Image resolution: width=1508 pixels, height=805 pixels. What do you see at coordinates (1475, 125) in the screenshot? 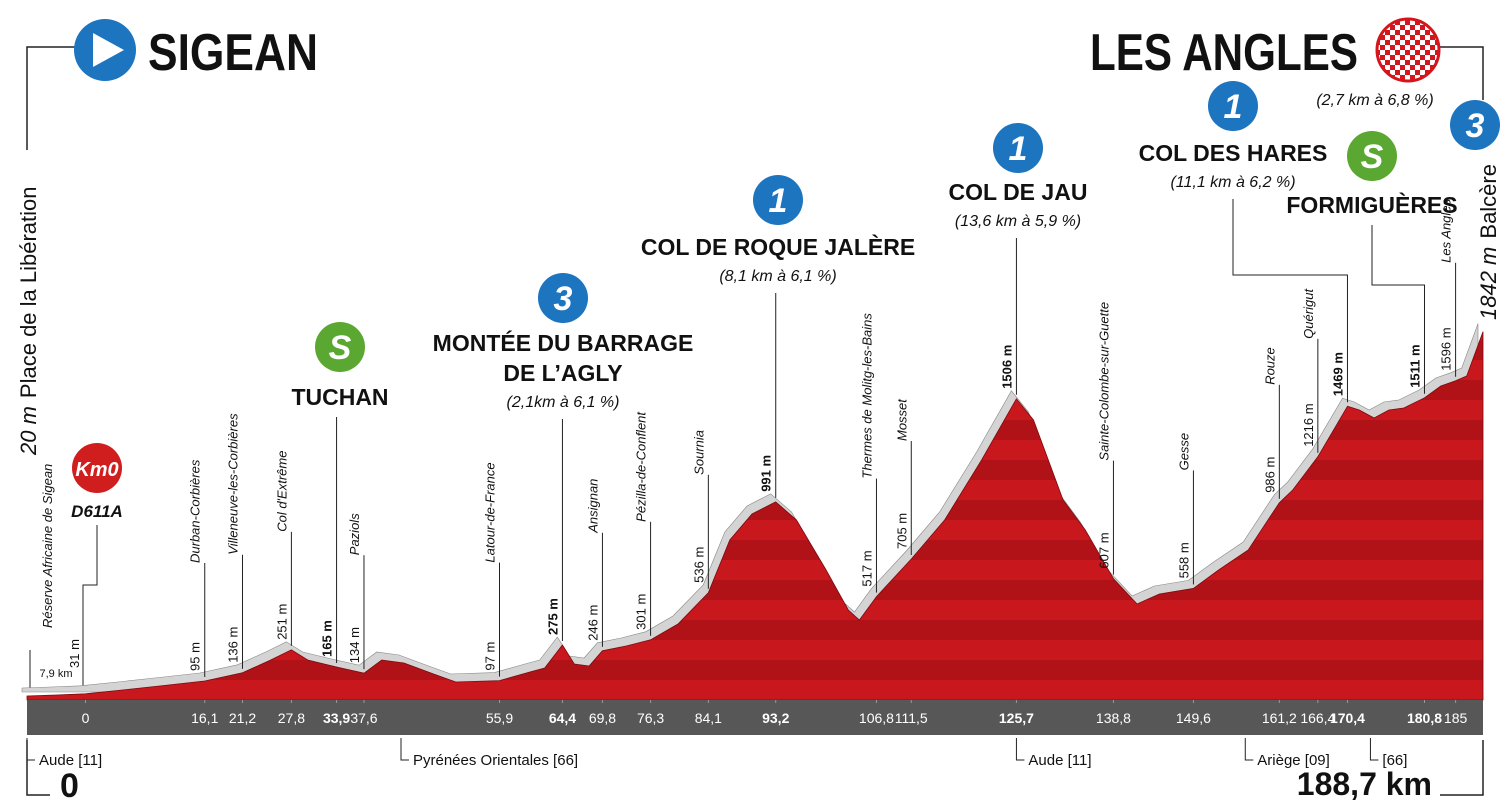
I see `finish-climb-badge` at bounding box center [1475, 125].